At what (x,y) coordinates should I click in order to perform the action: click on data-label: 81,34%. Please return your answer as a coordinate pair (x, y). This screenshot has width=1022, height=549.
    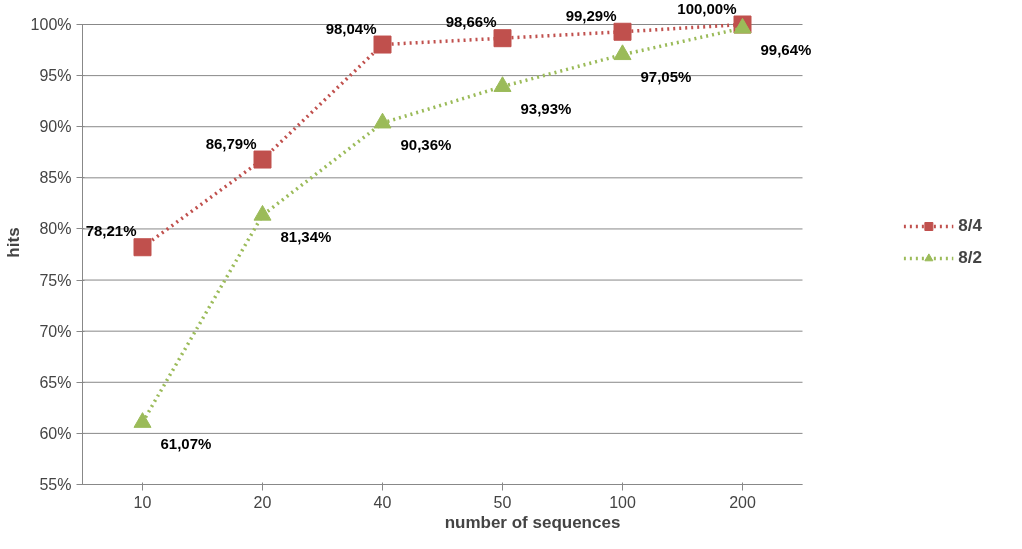
    Looking at the image, I should click on (306, 237).